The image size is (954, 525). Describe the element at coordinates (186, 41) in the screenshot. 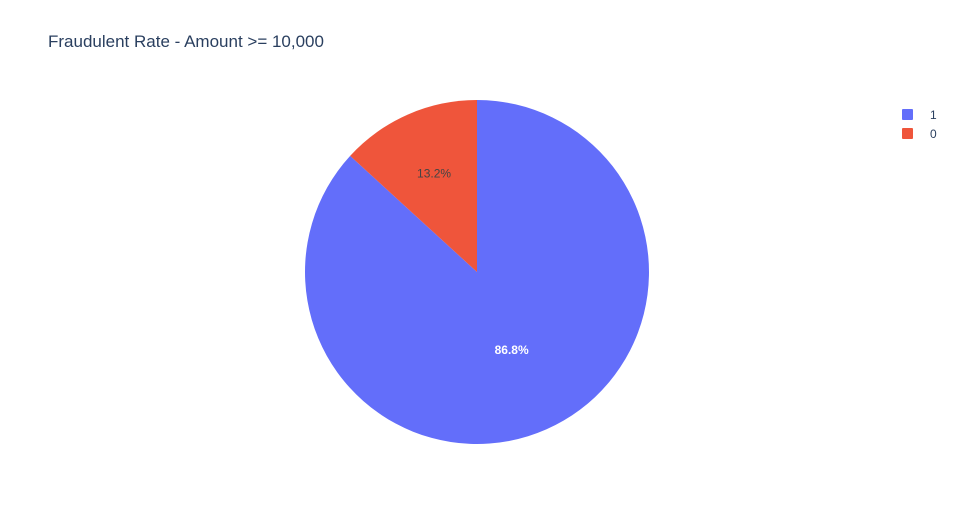

I see `chart-title: Fraudulent Rate - Amount >= 10,000` at that location.